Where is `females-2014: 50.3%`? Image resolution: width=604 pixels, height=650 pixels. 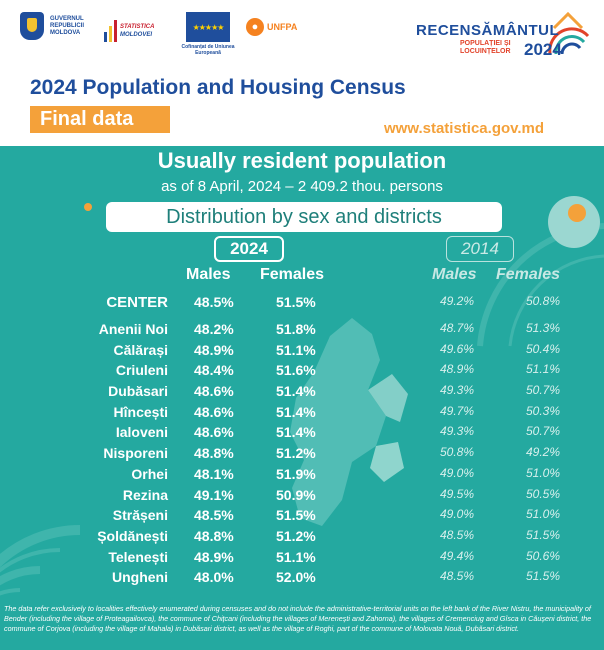
females-2014: 50.3% is located at coordinates (543, 410).